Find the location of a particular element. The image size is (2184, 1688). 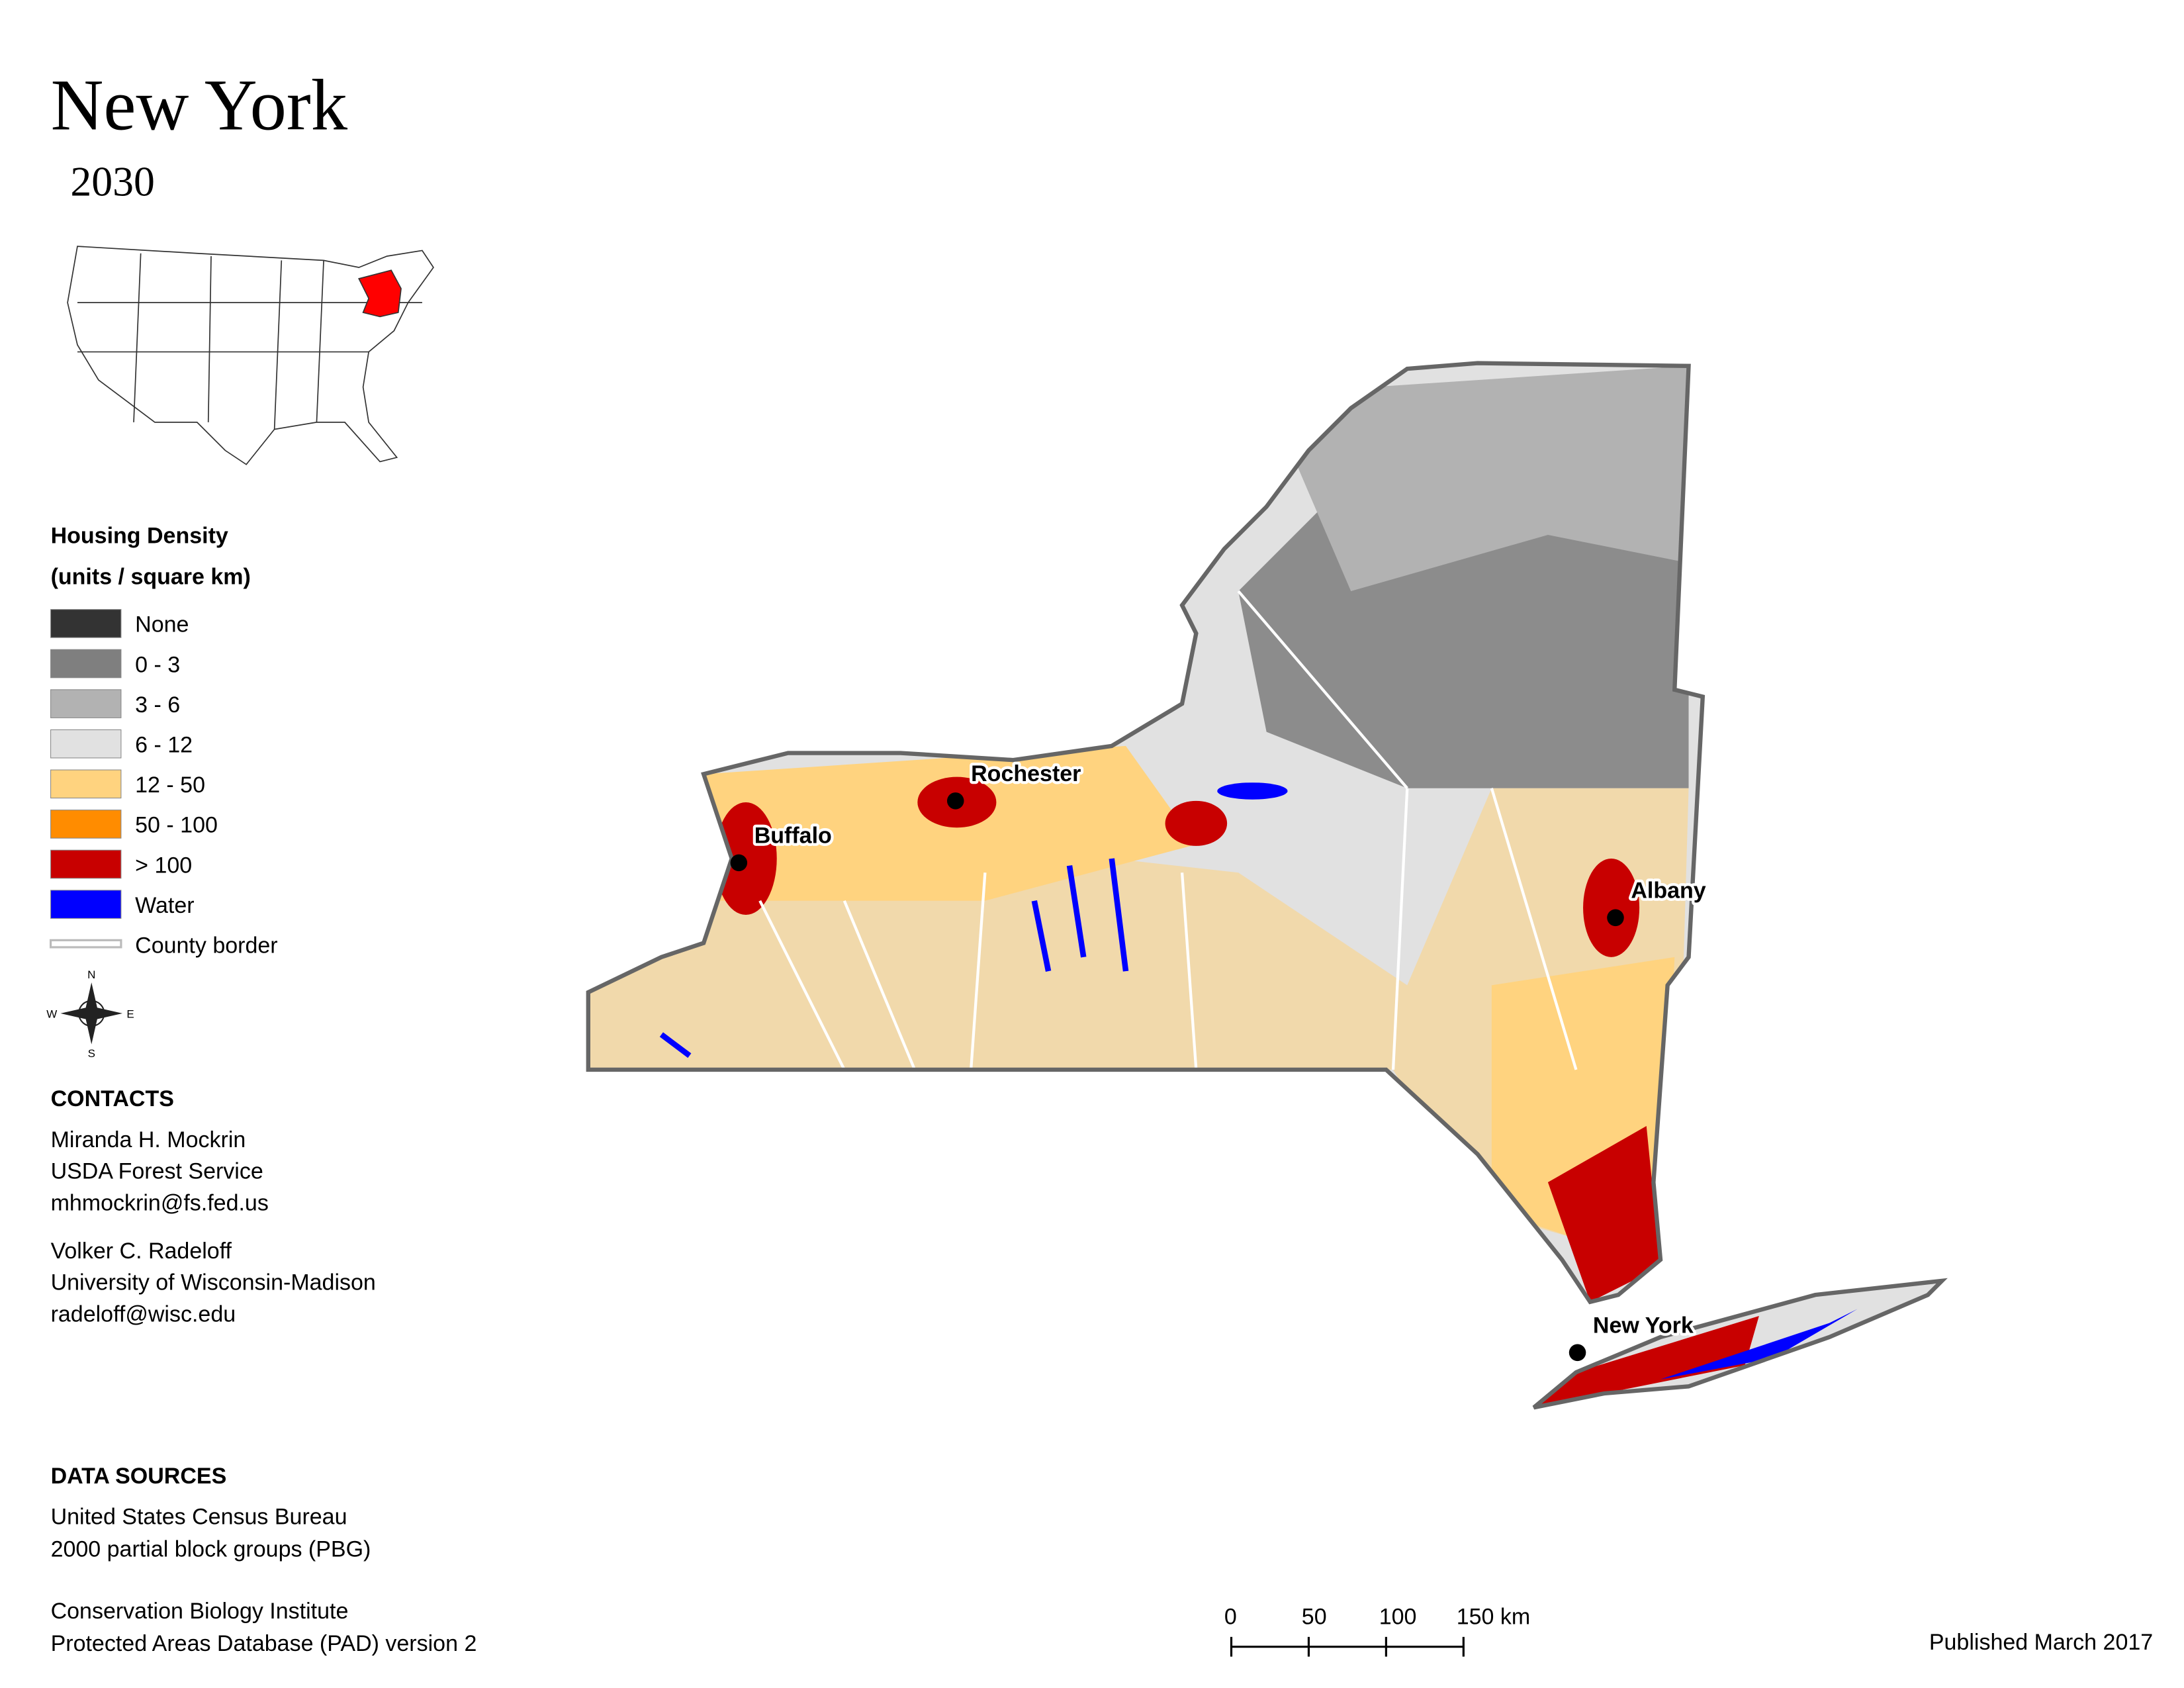

albany-urban is located at coordinates (1612, 908).